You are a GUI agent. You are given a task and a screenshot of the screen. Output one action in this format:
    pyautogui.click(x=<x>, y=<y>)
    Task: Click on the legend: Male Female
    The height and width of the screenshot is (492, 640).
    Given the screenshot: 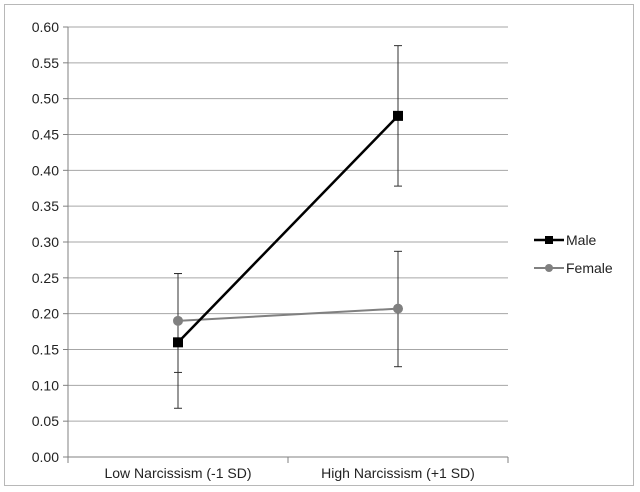 What is the action you would take?
    pyautogui.click(x=573, y=254)
    